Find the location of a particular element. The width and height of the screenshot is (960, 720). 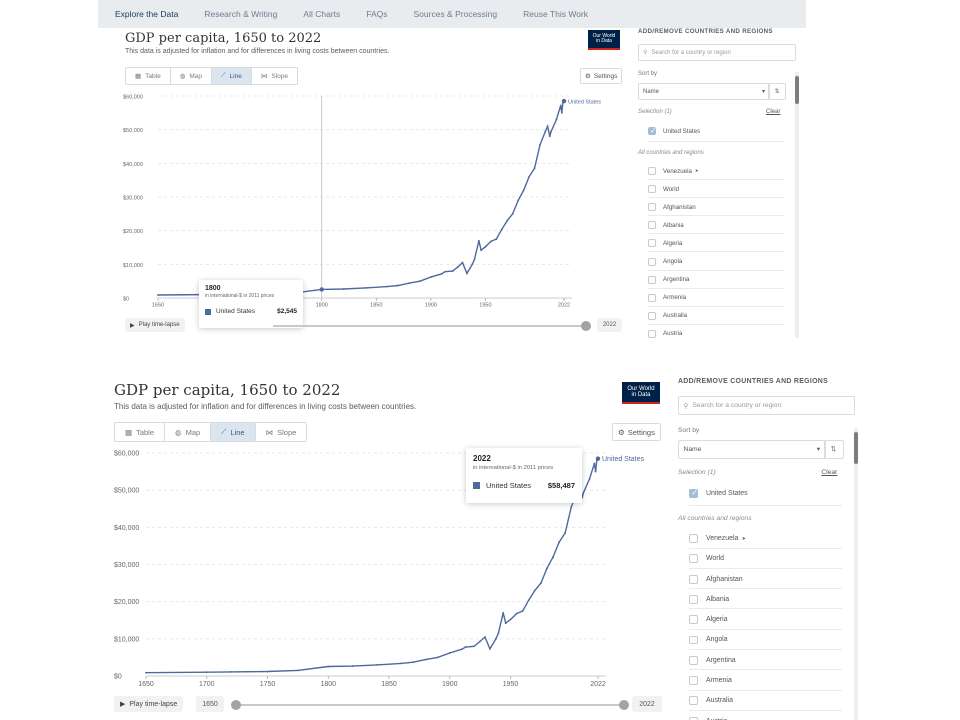

nav-item-faqs: FAQs is located at coordinates (377, 14).